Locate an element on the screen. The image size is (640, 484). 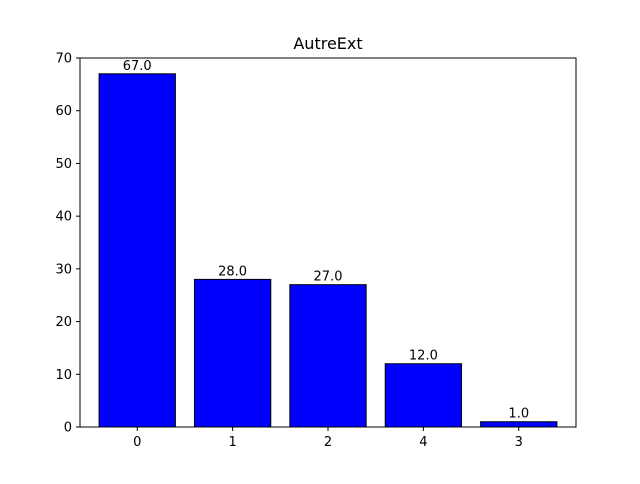
bar-value-label: 27.0 is located at coordinates (328, 277).